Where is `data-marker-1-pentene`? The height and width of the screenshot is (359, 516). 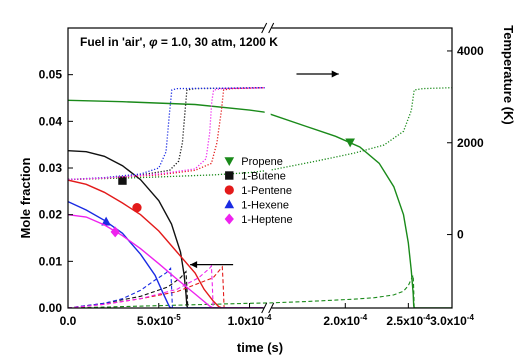 data-marker-1-pentene is located at coordinates (137, 208).